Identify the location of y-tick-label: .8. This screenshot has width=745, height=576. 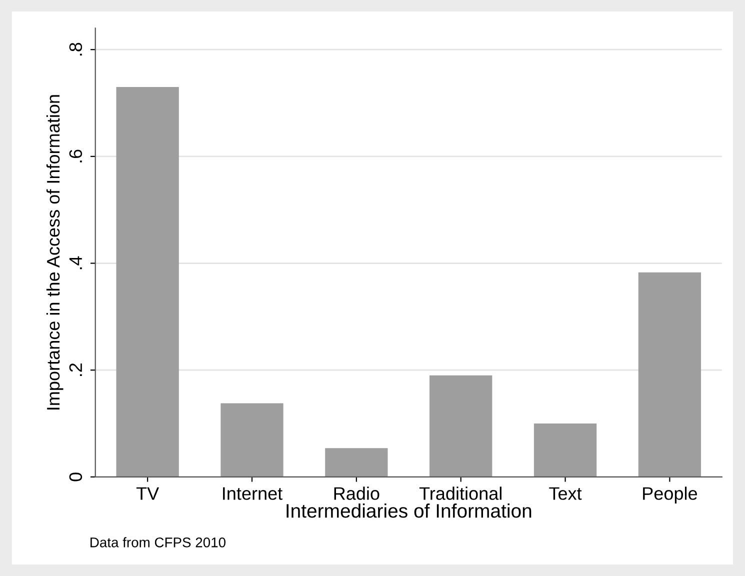
(75, 49).